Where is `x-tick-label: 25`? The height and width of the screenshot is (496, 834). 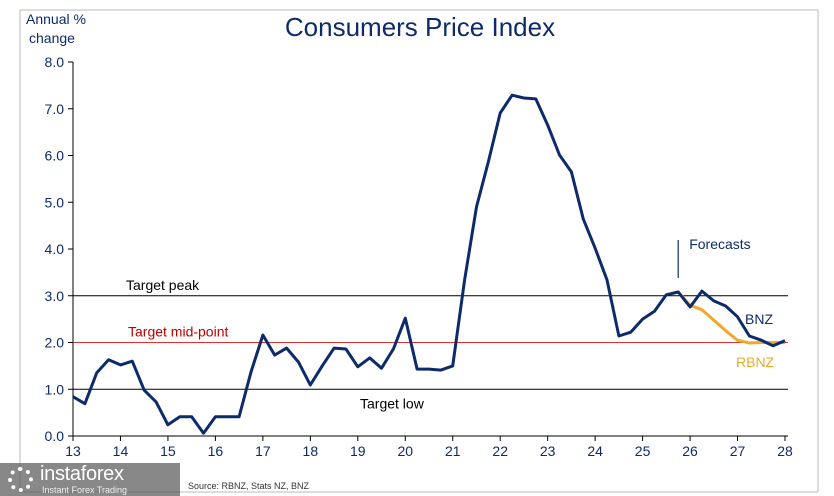 x-tick-label: 25 is located at coordinates (643, 451).